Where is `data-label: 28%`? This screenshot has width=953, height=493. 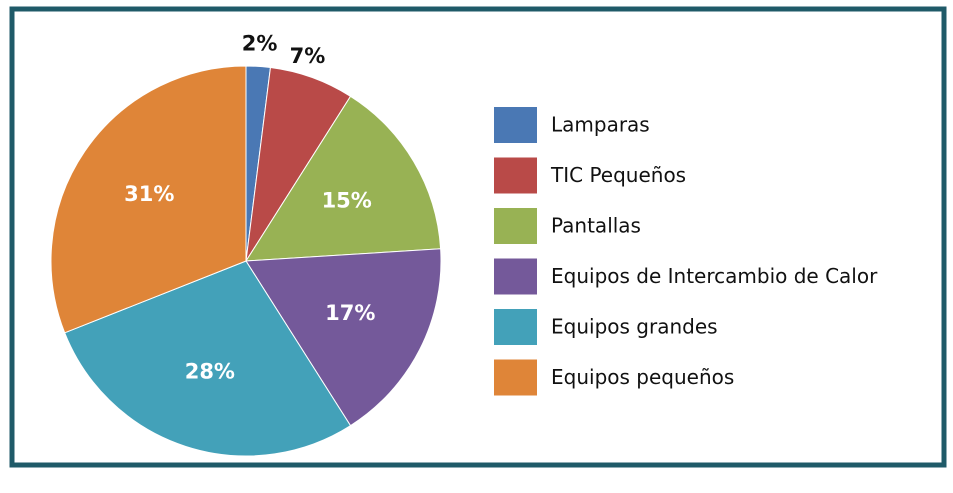
data-label: 28% is located at coordinates (210, 371).